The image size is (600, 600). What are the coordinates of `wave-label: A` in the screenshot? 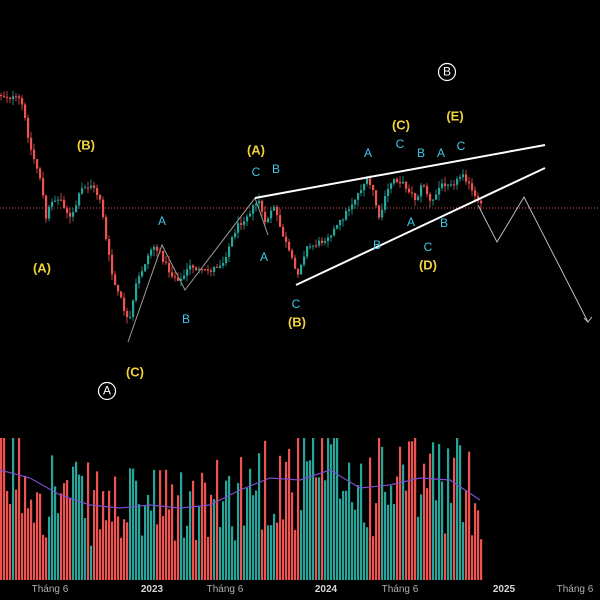 It's located at (162, 221).